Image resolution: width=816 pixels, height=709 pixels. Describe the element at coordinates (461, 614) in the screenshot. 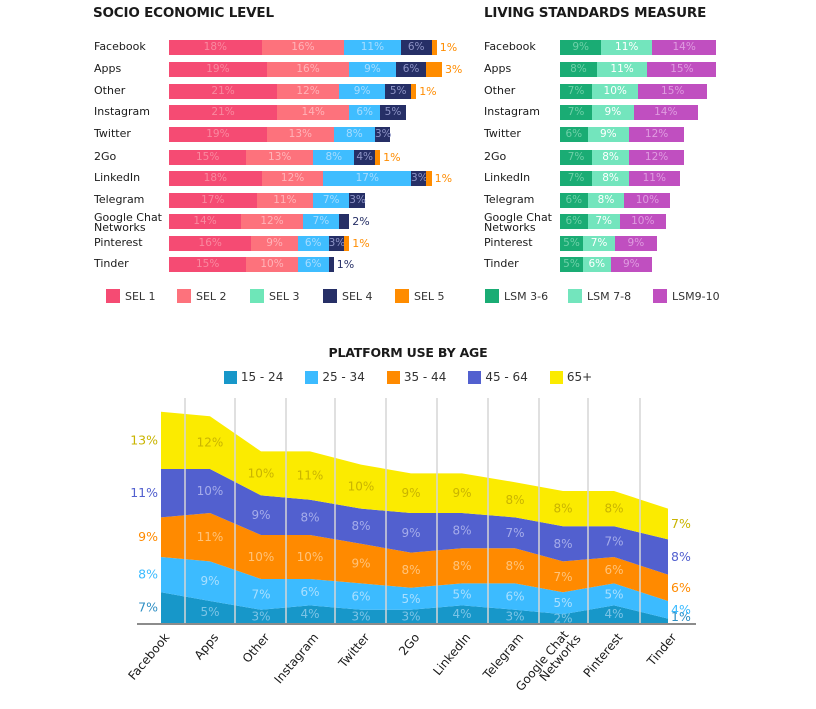

I see `data-label: 4%` at that location.